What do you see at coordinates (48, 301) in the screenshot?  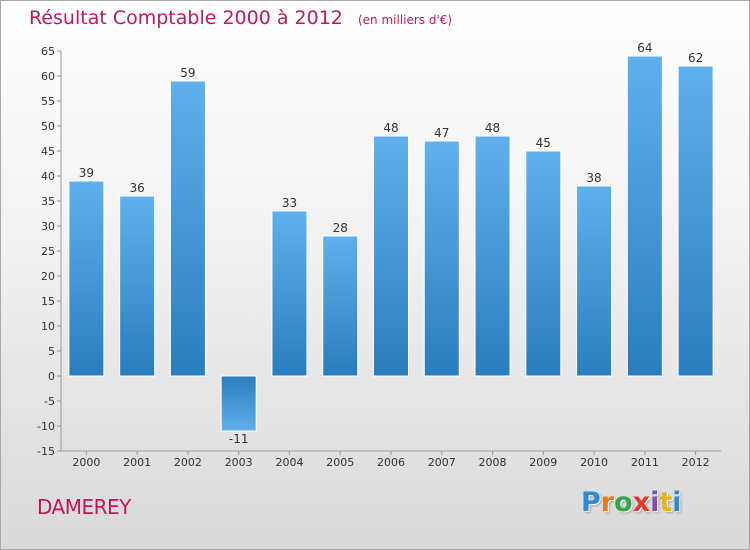 I see `y-tick-label: 15` at bounding box center [48, 301].